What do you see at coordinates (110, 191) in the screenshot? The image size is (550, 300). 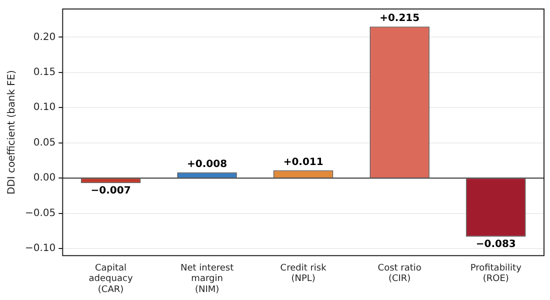 I see `data-label: −0.007` at bounding box center [110, 191].